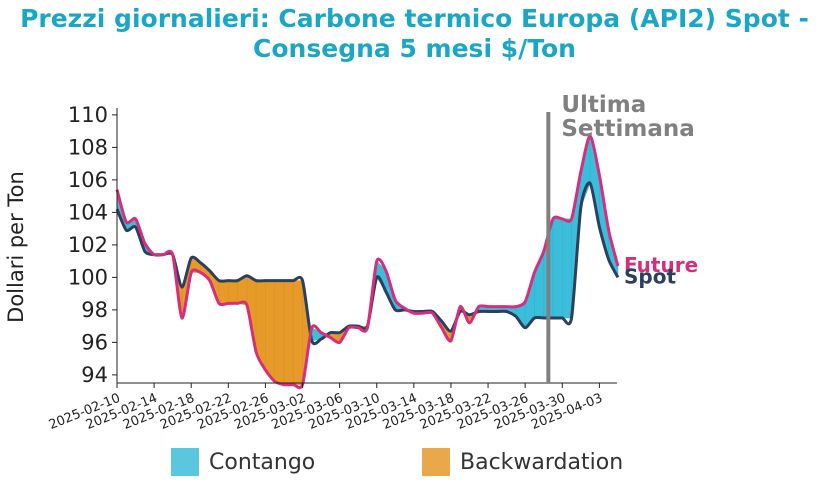 The width and height of the screenshot is (829, 486). What do you see at coordinates (88, 277) in the screenshot?
I see `y-tick-label: 100` at bounding box center [88, 277].